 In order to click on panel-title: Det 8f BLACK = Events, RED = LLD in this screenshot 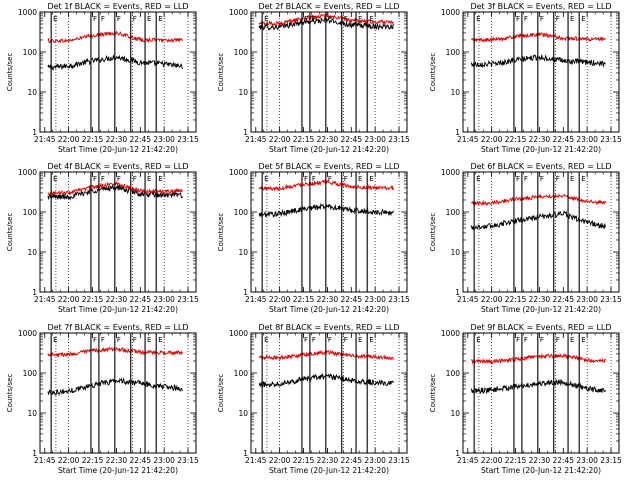, I will do `click(328, 327)`.